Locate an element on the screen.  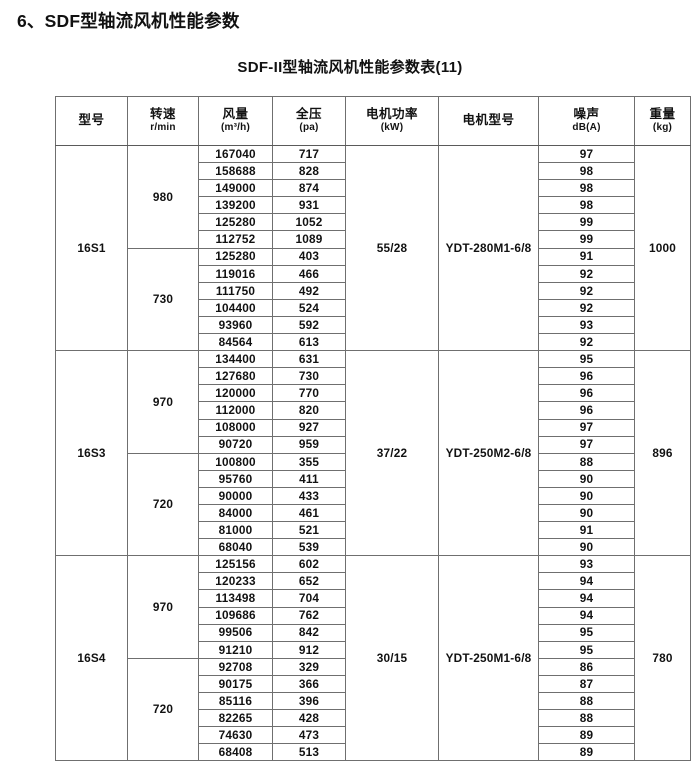
cell-pressure: 411 is located at coordinates (309, 478).